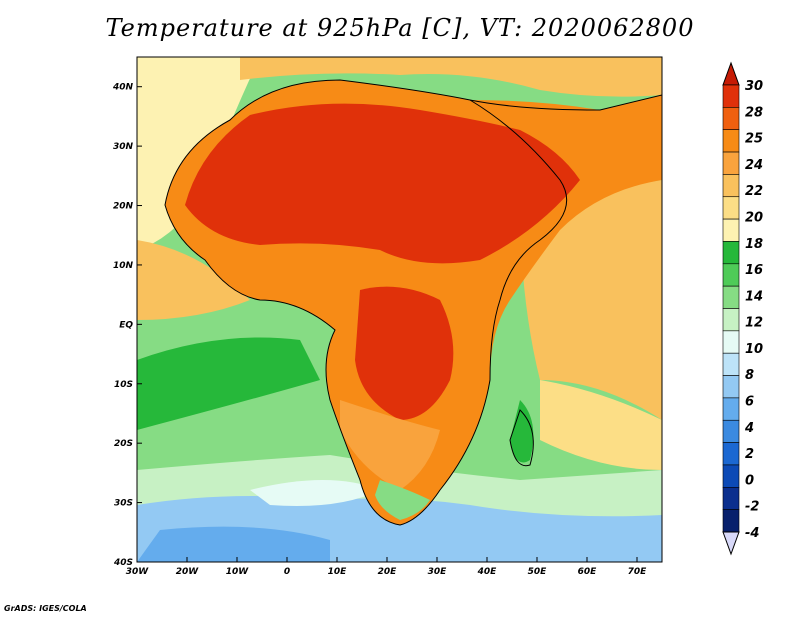  What do you see at coordinates (638, 572) in the screenshot?
I see `lon-tick-label: 70E` at bounding box center [638, 572].